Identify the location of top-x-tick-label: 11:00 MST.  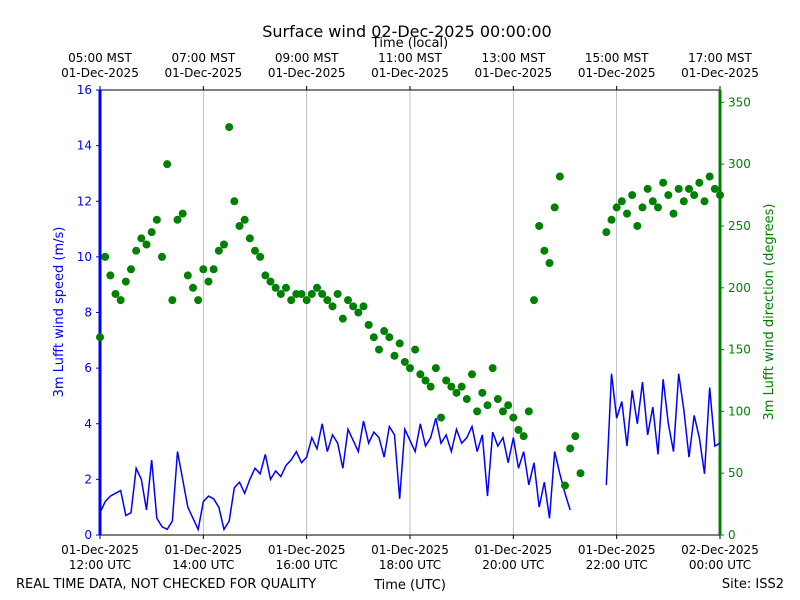
(410, 58).